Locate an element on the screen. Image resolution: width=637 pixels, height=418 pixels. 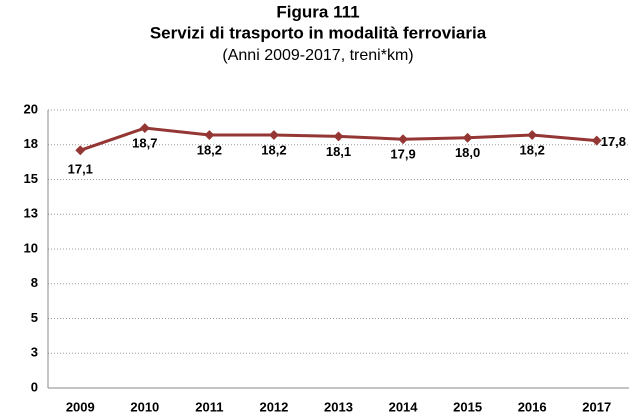
x-tick-label: 2016 is located at coordinates (532, 406).